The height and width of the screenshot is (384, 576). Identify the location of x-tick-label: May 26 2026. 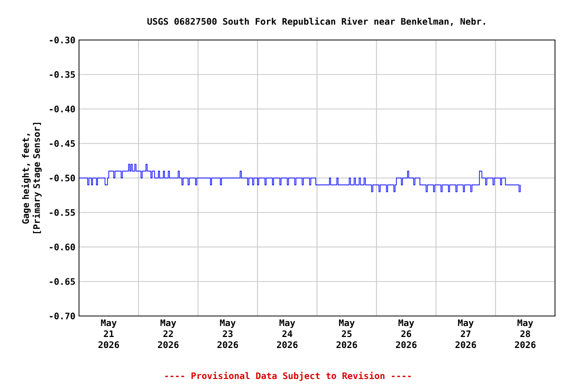
(406, 333).